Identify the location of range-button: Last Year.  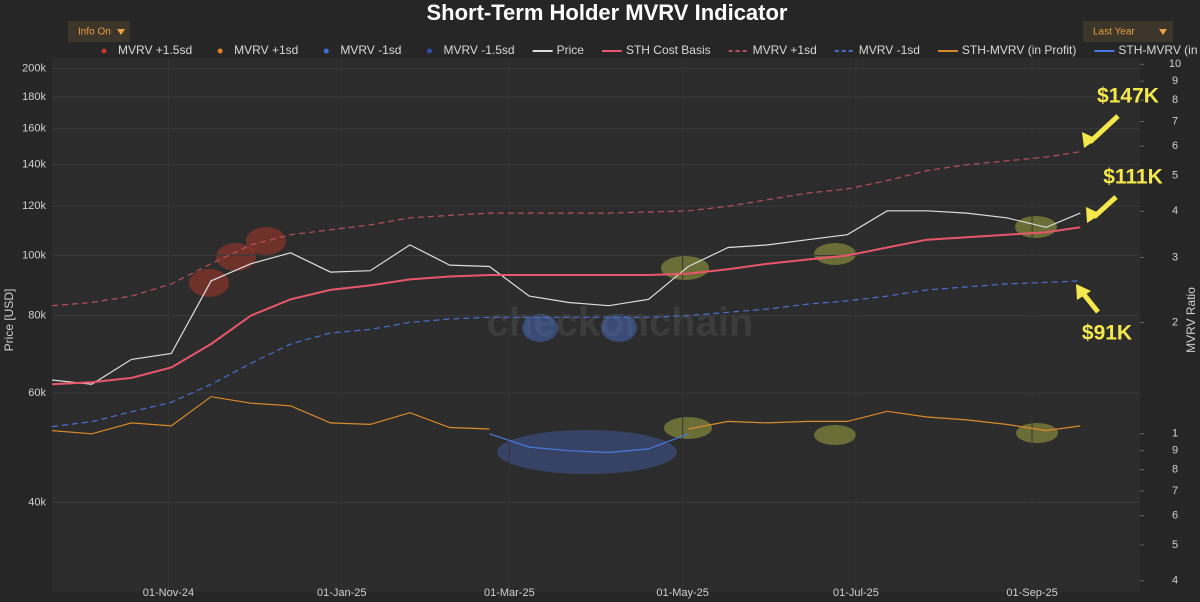
(1128, 31).